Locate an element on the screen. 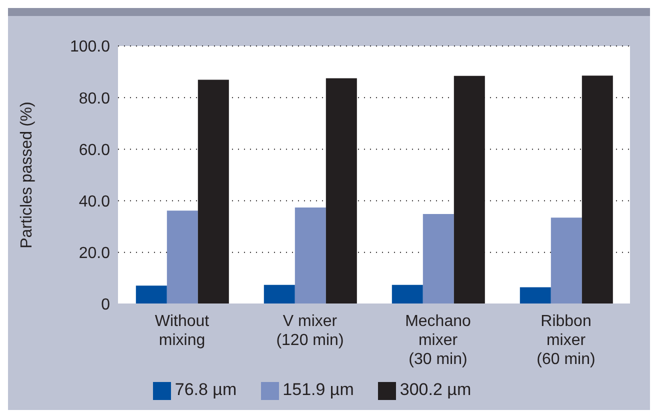 This screenshot has width=658, height=418. legend-label: 76.8 µm is located at coordinates (205, 389).